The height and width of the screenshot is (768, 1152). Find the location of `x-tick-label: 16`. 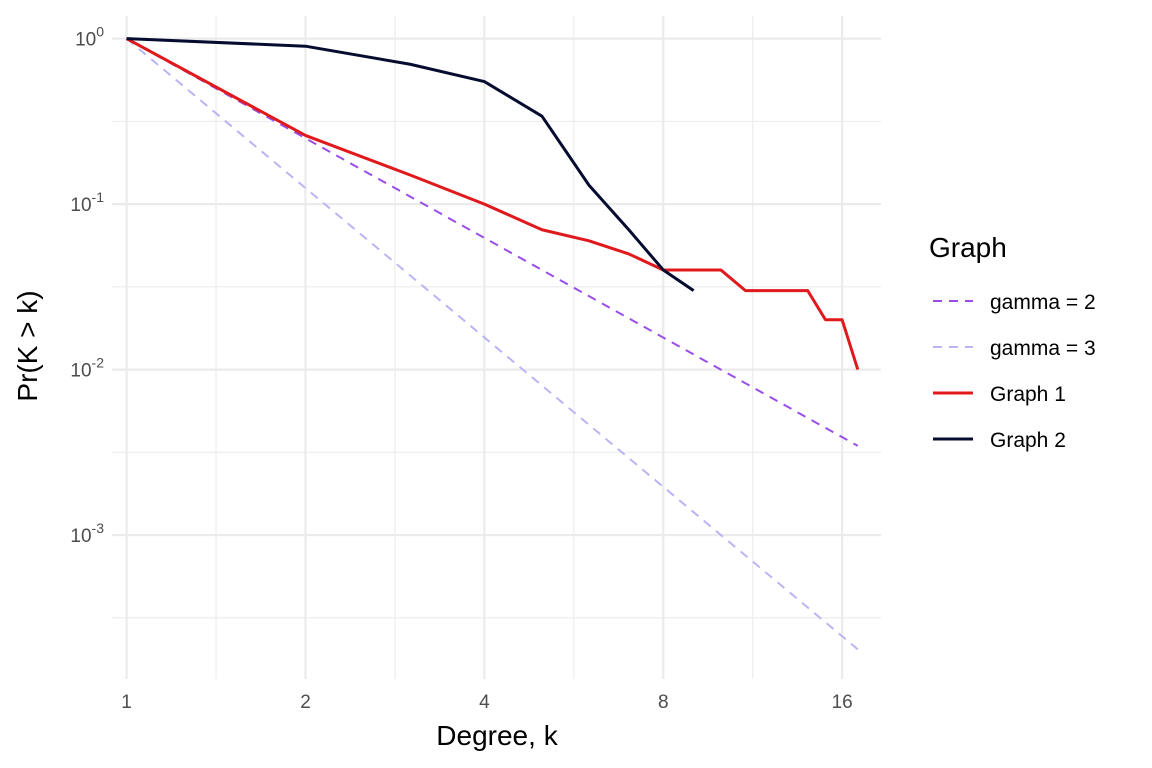

x-tick-label: 16 is located at coordinates (842, 702).